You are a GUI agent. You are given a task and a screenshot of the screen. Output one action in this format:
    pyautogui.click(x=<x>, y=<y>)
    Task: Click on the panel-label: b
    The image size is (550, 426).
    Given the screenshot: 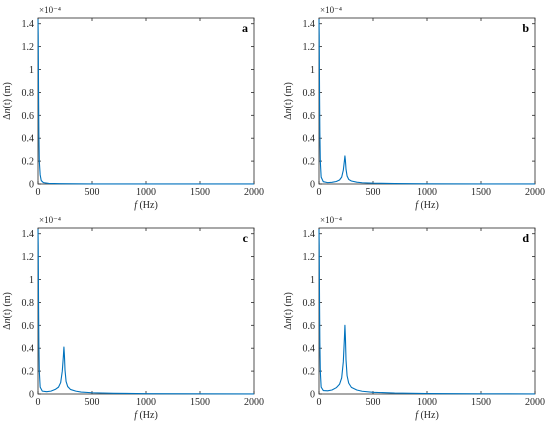 What is the action you would take?
    pyautogui.click(x=525, y=28)
    